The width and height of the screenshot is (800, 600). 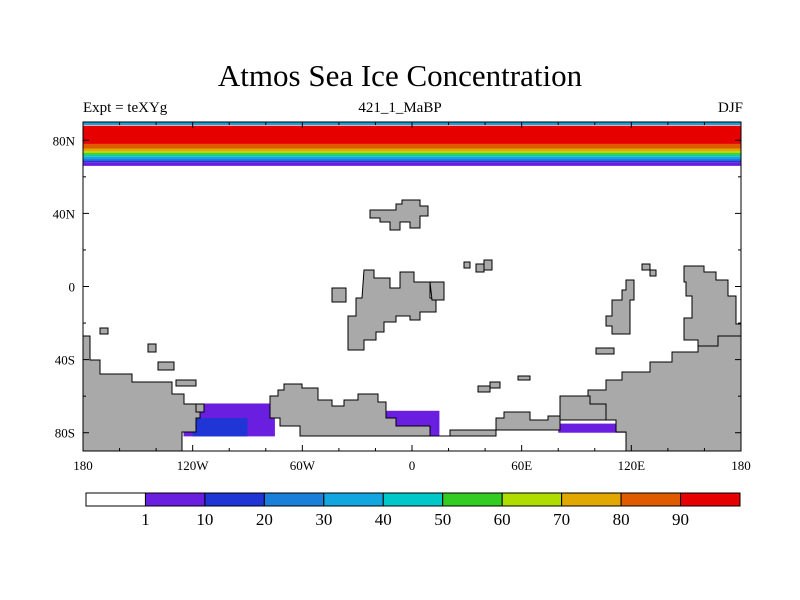 What do you see at coordinates (400, 108) in the screenshot?
I see `period-label: 421_1_MaBP` at bounding box center [400, 108].